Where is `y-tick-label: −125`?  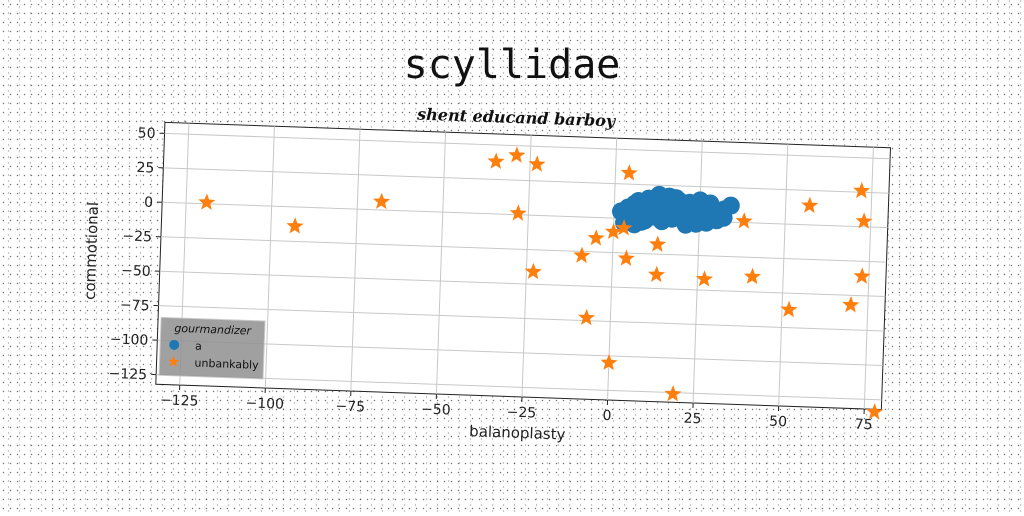 y-tick-label: −125 is located at coordinates (127, 374).